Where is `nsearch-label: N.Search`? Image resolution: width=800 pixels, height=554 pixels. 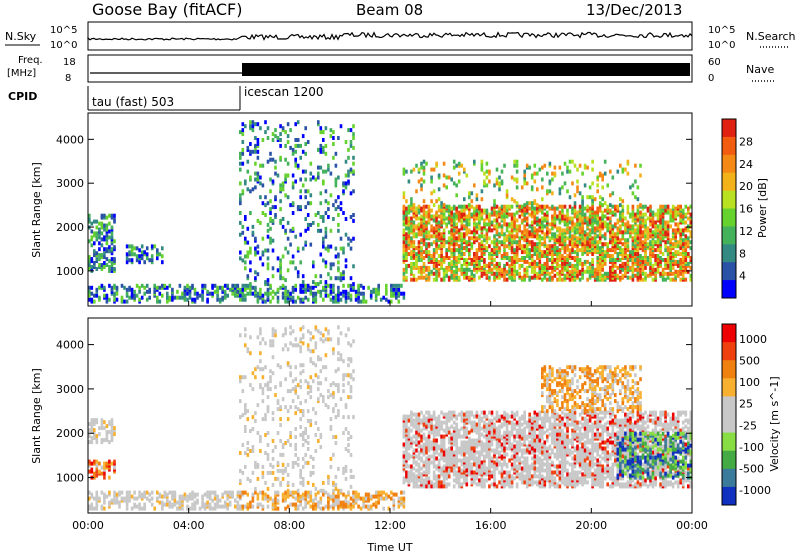 nsearch-label: N.Search is located at coordinates (771, 36).